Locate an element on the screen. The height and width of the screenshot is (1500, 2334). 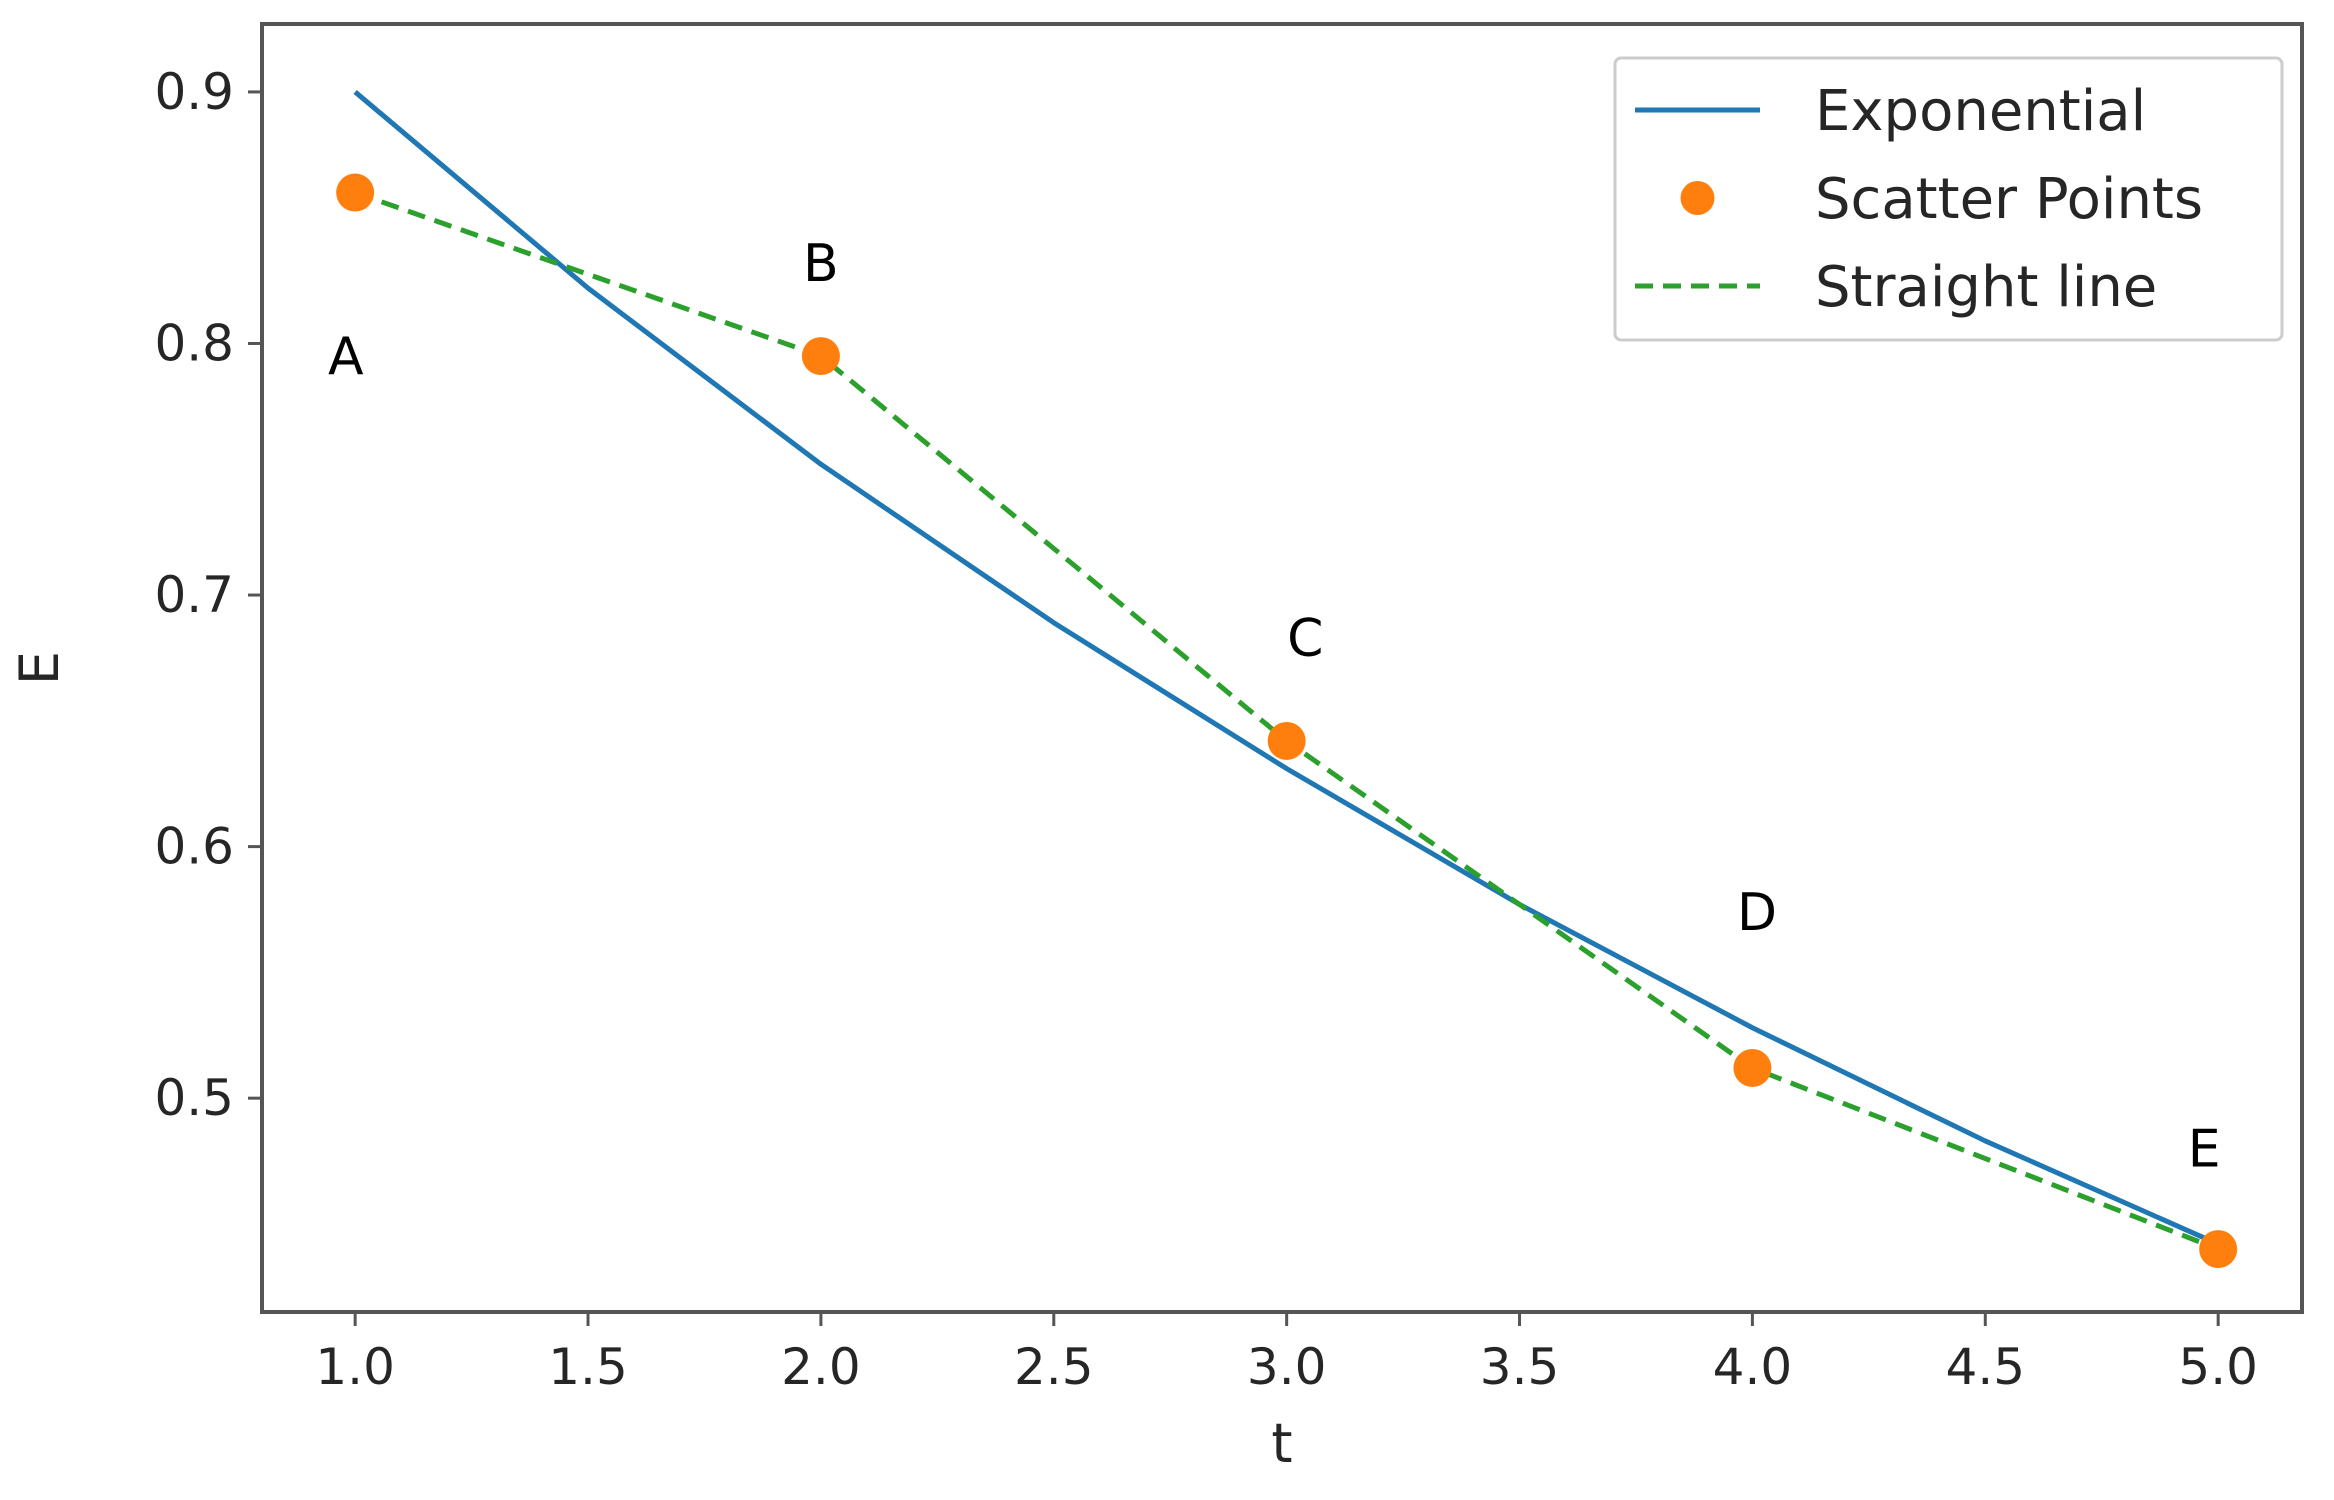
legend-label-straight-line: Straight line is located at coordinates (1986, 287).